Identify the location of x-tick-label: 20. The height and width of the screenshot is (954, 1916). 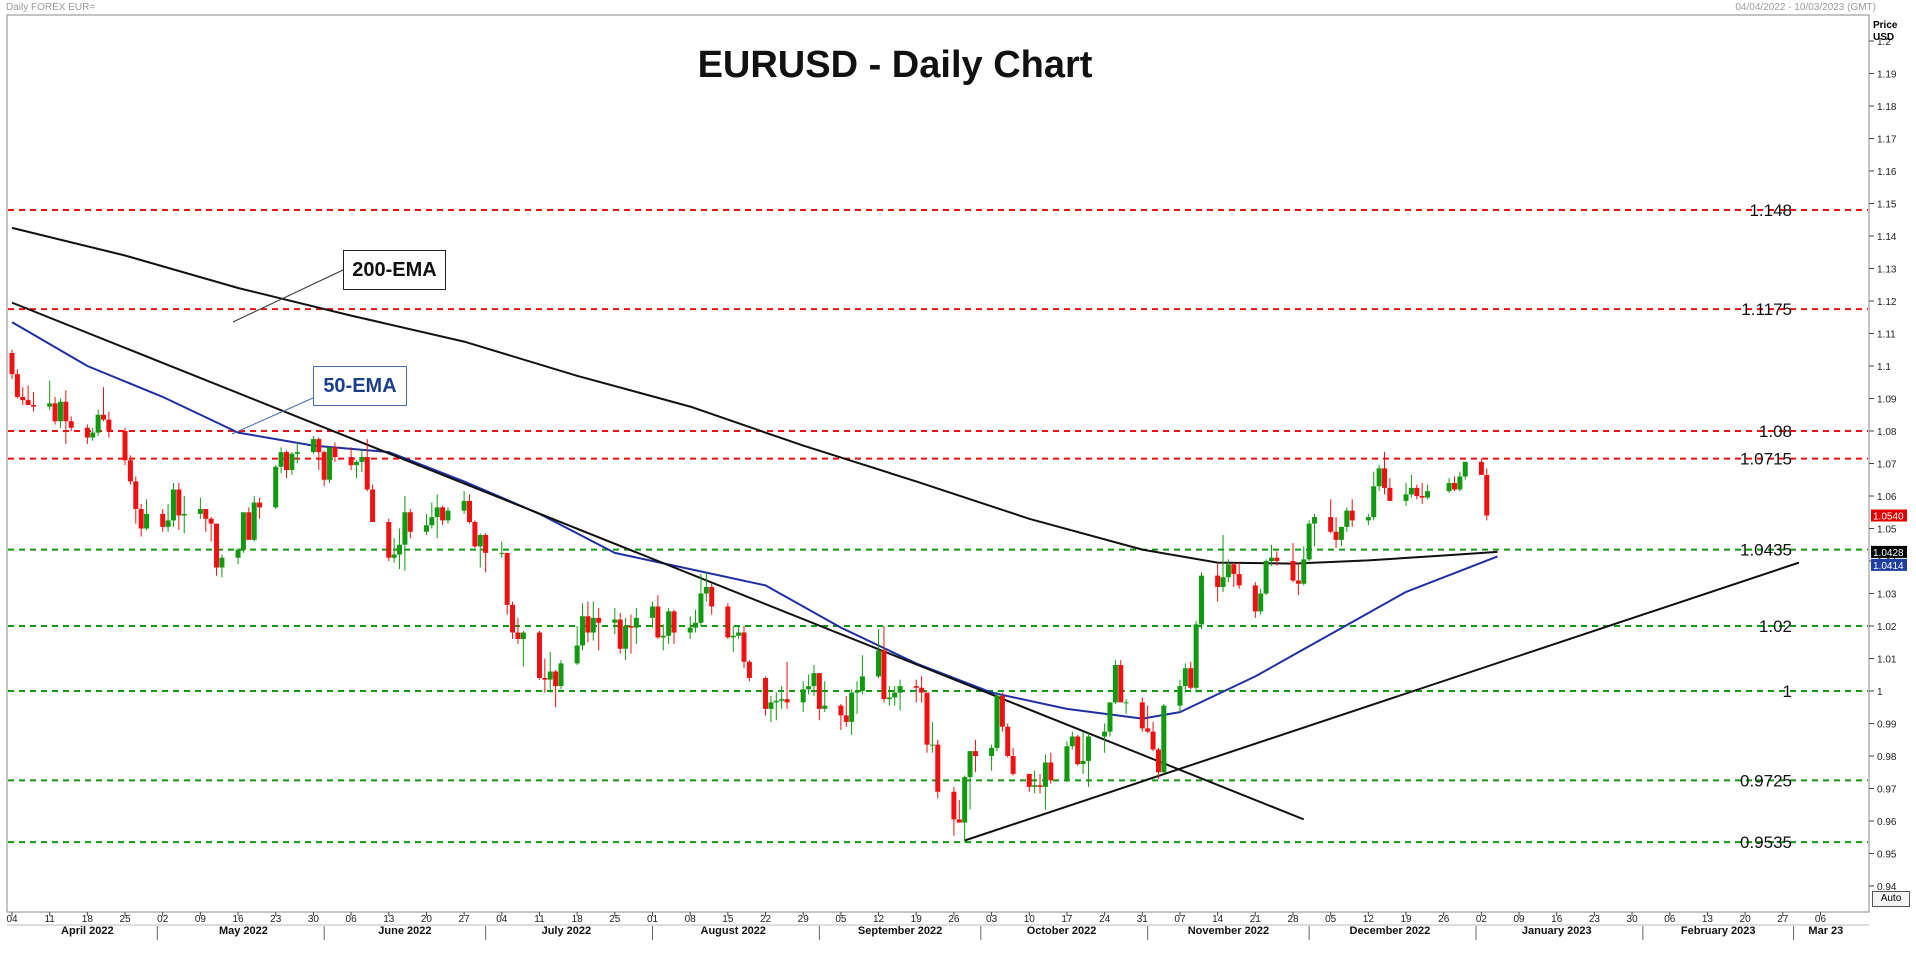
(1746, 919).